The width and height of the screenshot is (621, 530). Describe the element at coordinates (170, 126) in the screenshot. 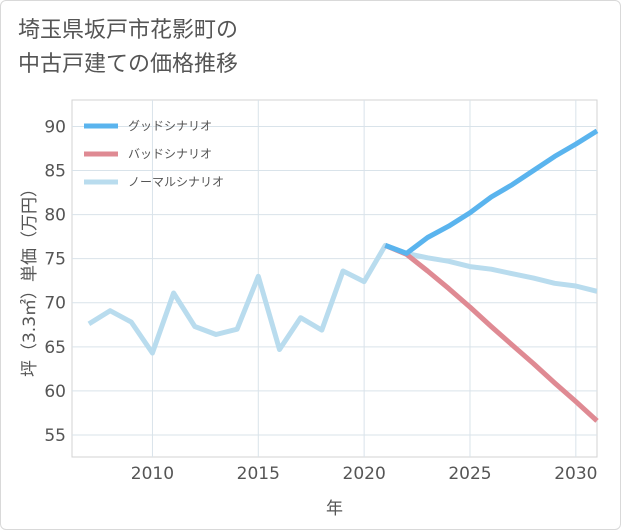

I see `legend-label-good: グッドシナリオ` at that location.